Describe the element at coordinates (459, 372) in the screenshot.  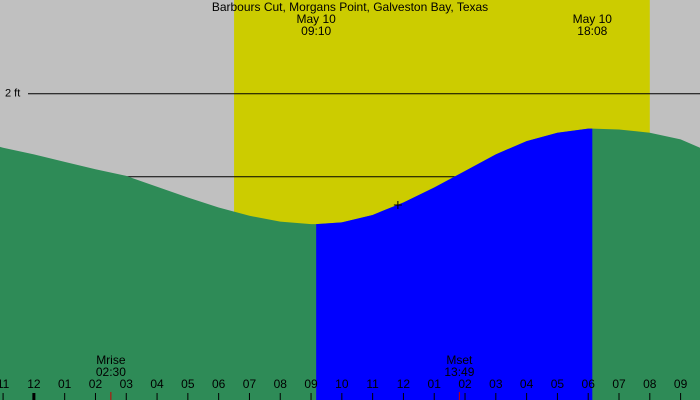
I see `moon-time: 13:49` at that location.